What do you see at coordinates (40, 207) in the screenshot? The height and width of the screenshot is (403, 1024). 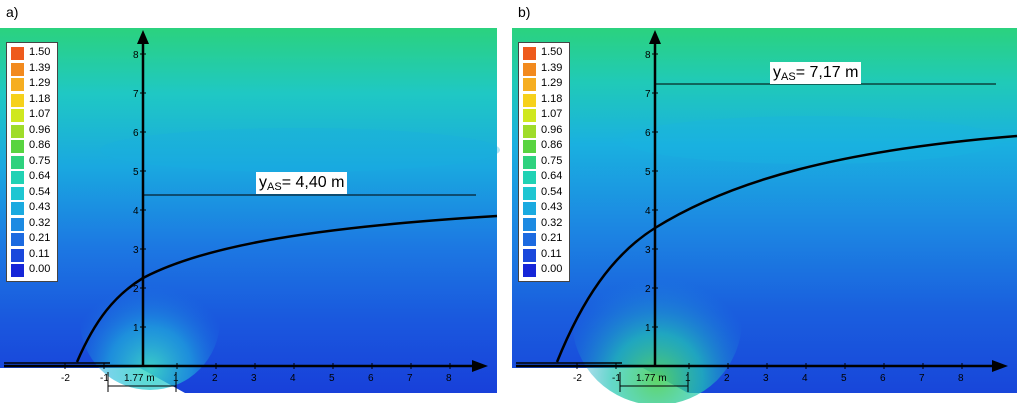 I see `legend-value: 0.43` at bounding box center [40, 207].